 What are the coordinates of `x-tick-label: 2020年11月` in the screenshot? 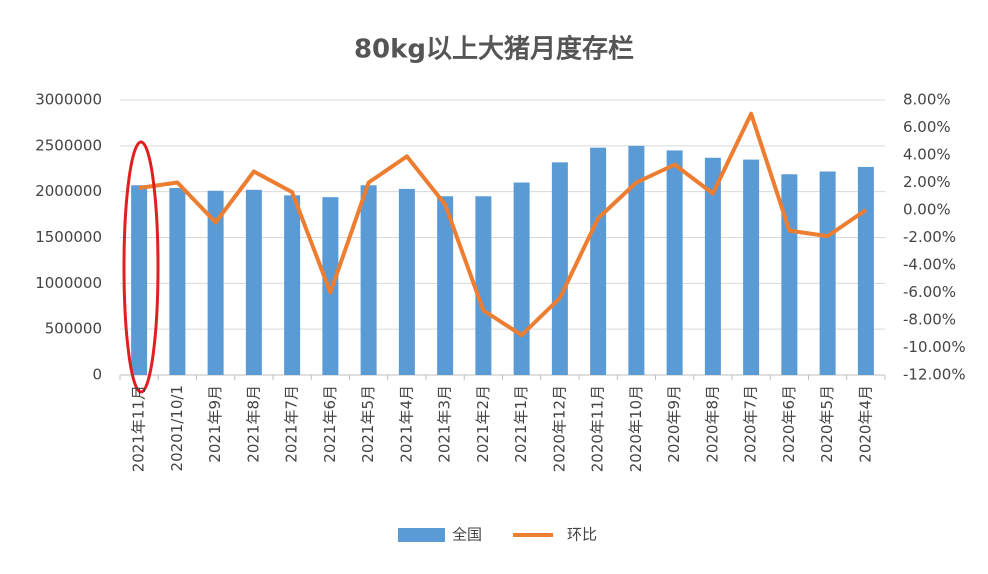 It's located at (598, 428).